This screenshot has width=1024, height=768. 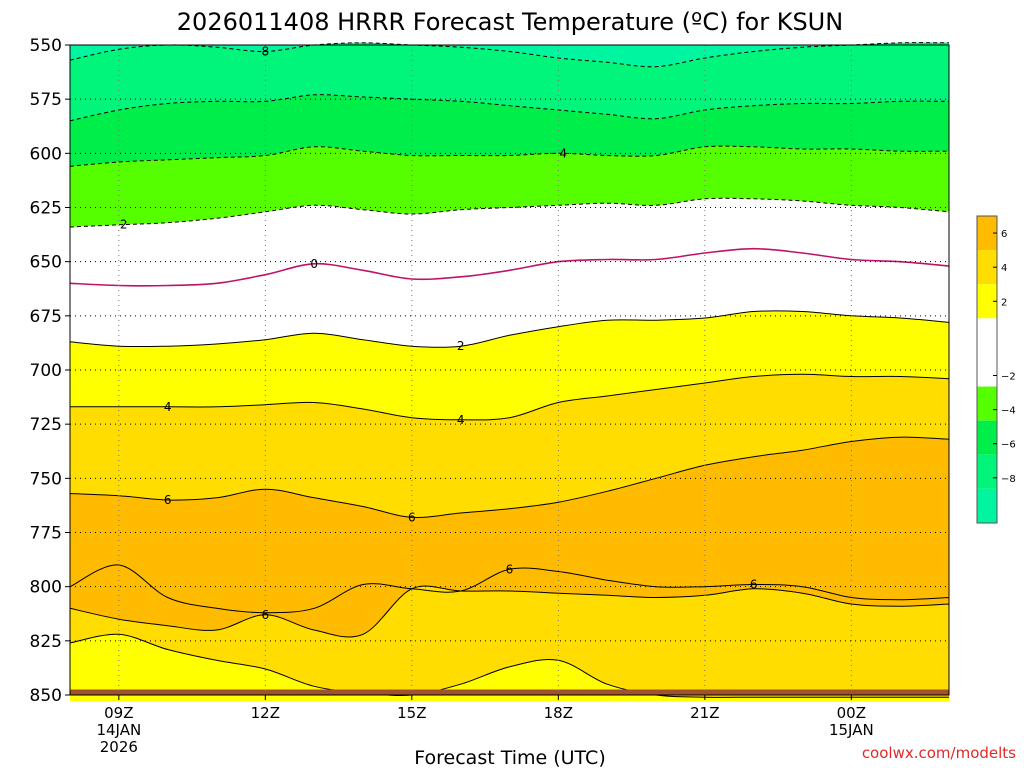 I want to click on x-tick-label: 15Z, so click(x=411, y=713).